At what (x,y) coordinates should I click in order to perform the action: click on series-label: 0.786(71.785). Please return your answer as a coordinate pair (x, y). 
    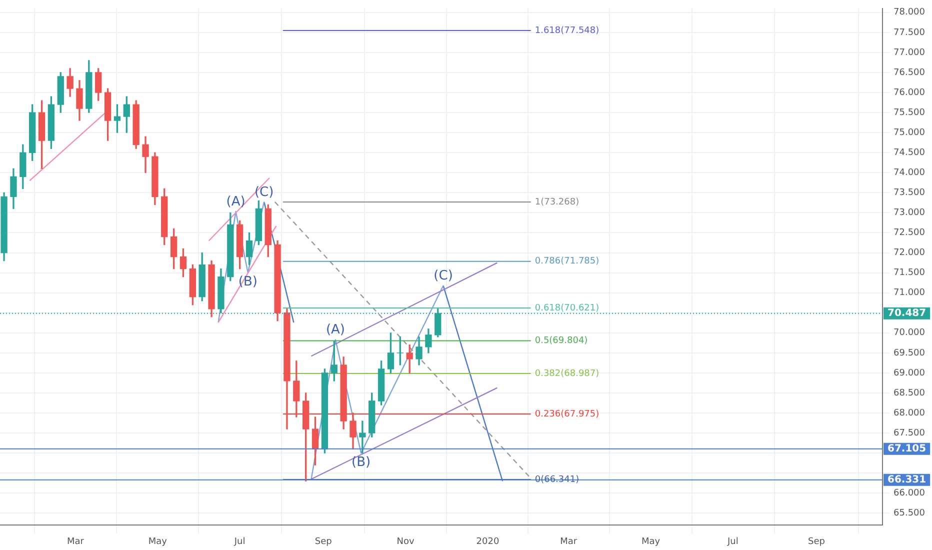
    Looking at the image, I should click on (567, 261).